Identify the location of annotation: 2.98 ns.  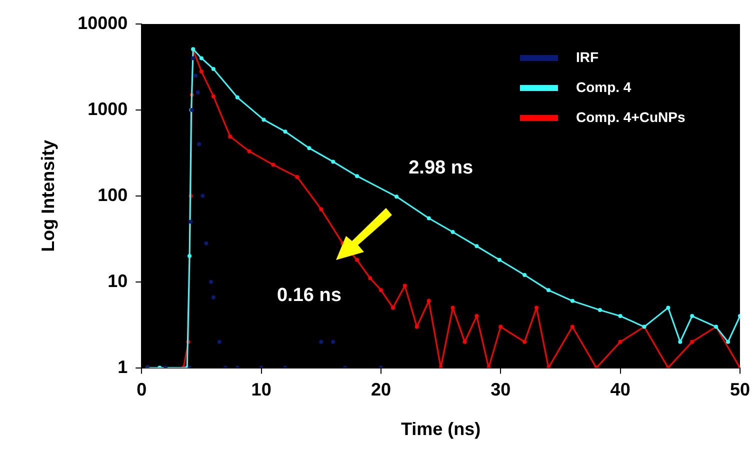
(441, 168).